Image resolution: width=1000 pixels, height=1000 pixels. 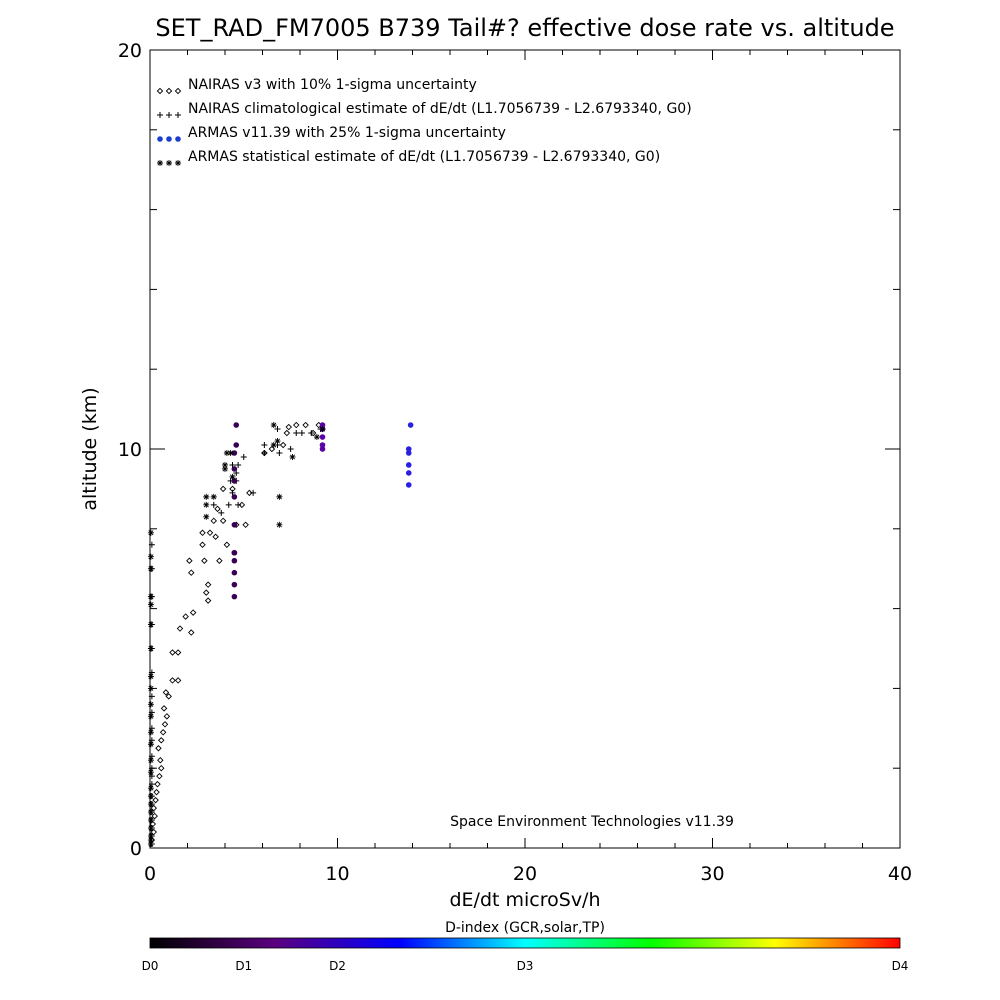 I want to click on x-axis-title: dE/dt microSv/h, so click(x=524, y=900).